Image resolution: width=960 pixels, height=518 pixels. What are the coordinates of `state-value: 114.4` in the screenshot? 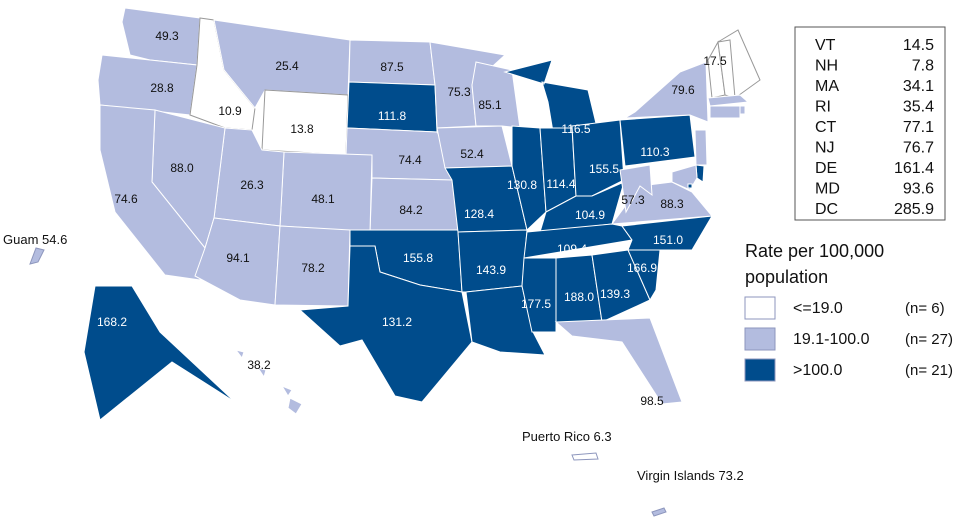 It's located at (560, 184).